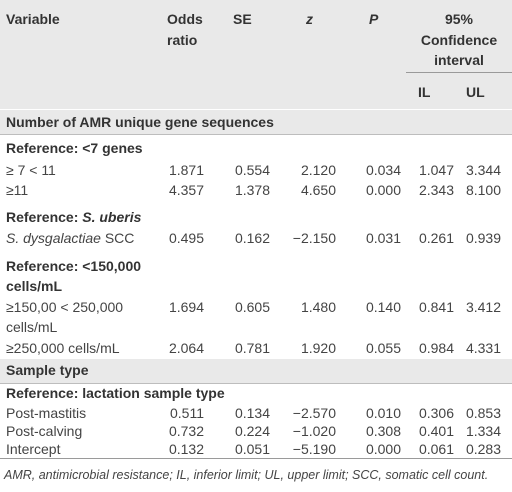  What do you see at coordinates (186, 348) in the screenshot?
I see `cell-odds-ratio: 2.064` at bounding box center [186, 348].